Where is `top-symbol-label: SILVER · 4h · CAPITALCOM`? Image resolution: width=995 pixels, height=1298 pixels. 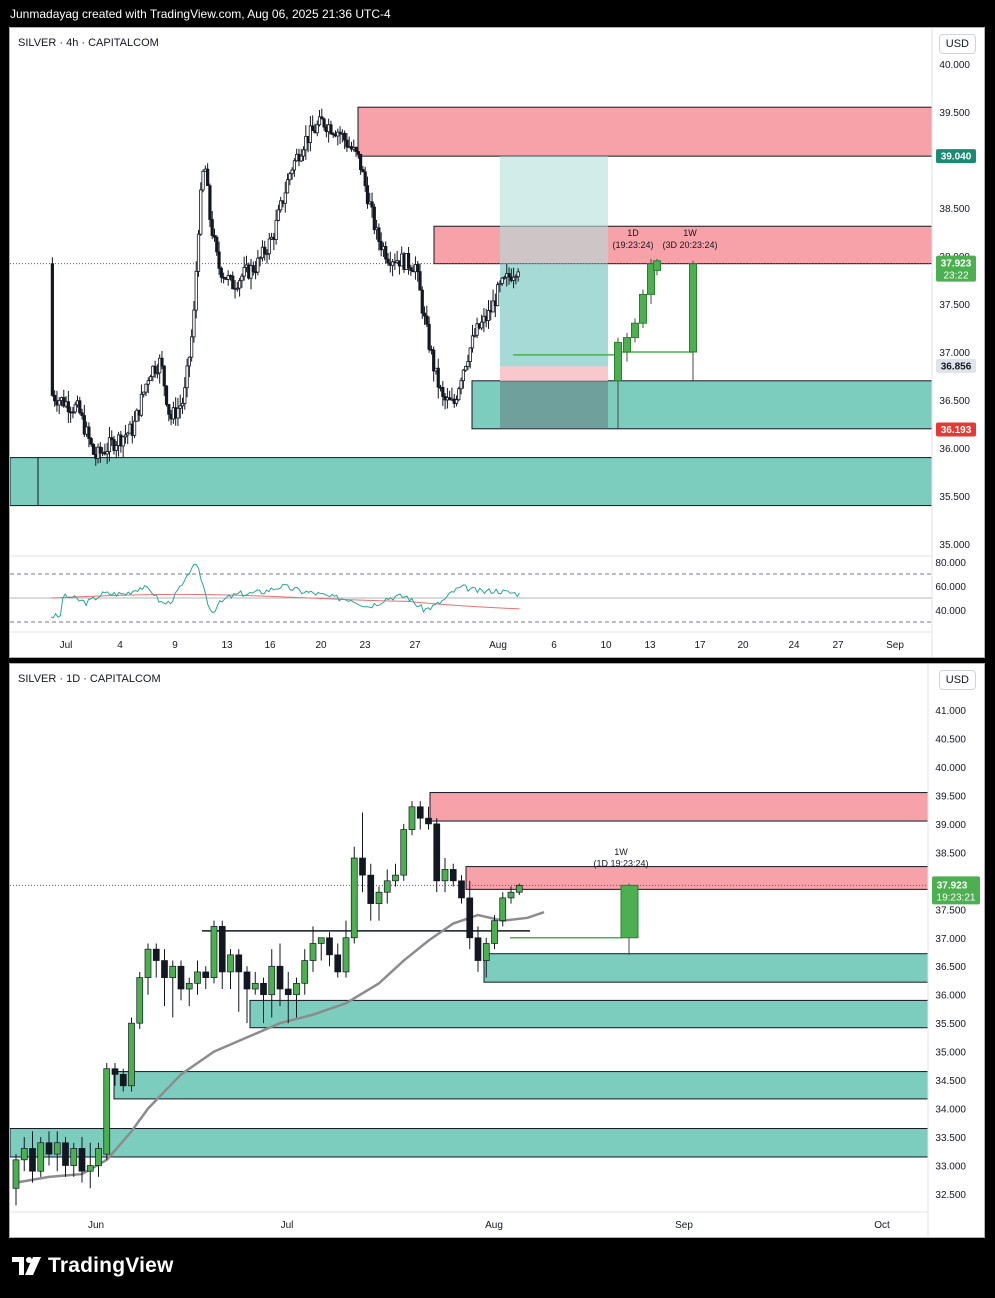
top-symbol-label: SILVER · 4h · CAPITALCOM is located at coordinates (88, 43).